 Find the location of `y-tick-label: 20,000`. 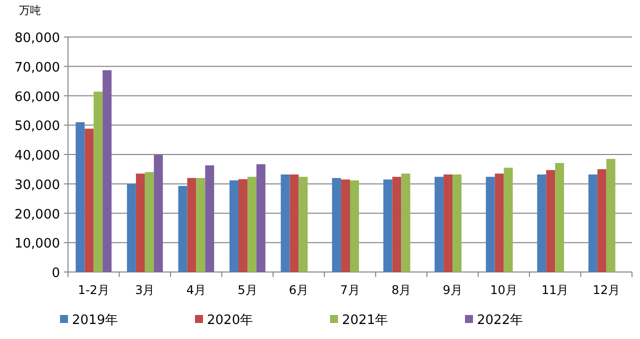

y-tick-label: 20,000 is located at coordinates (37, 214).